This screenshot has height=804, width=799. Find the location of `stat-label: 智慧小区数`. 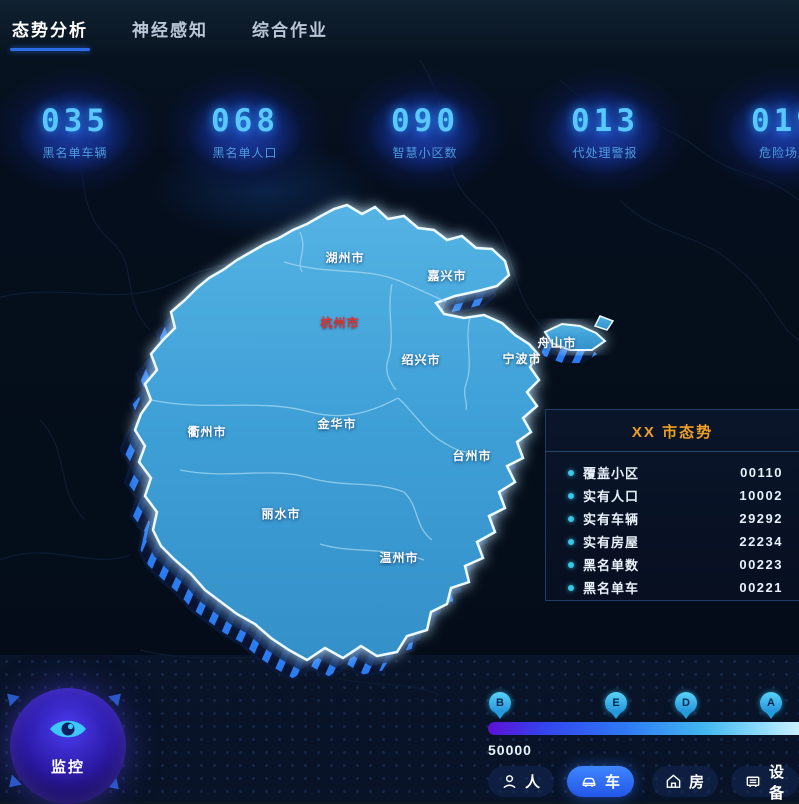

stat-label: 智慧小区数 is located at coordinates (425, 153).